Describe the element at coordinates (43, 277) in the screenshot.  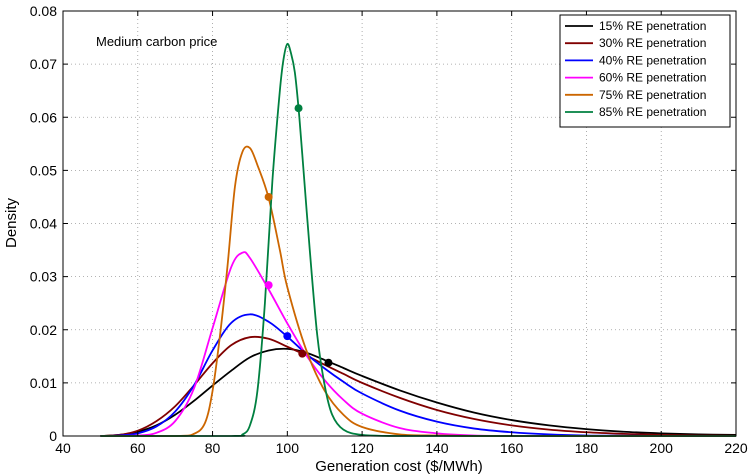
I see `y-tick-label: 0.03` at that location.